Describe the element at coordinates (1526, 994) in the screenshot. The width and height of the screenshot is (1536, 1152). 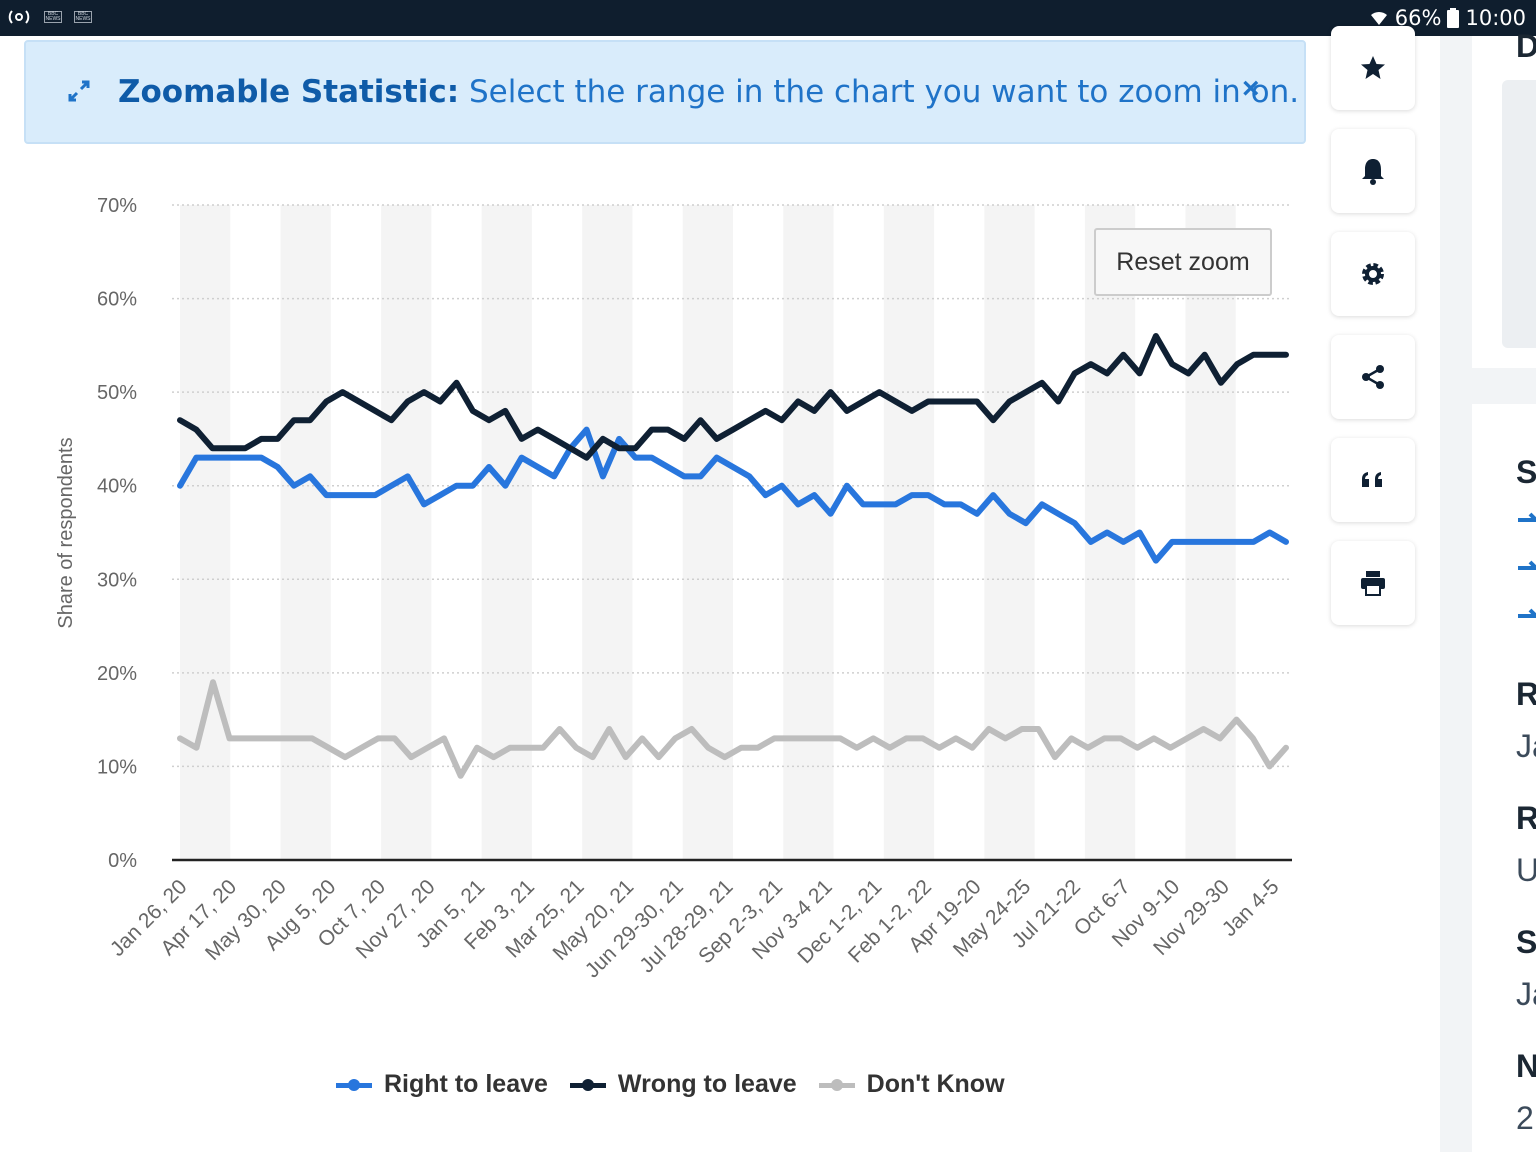
I see `survey-value: Ja` at that location.